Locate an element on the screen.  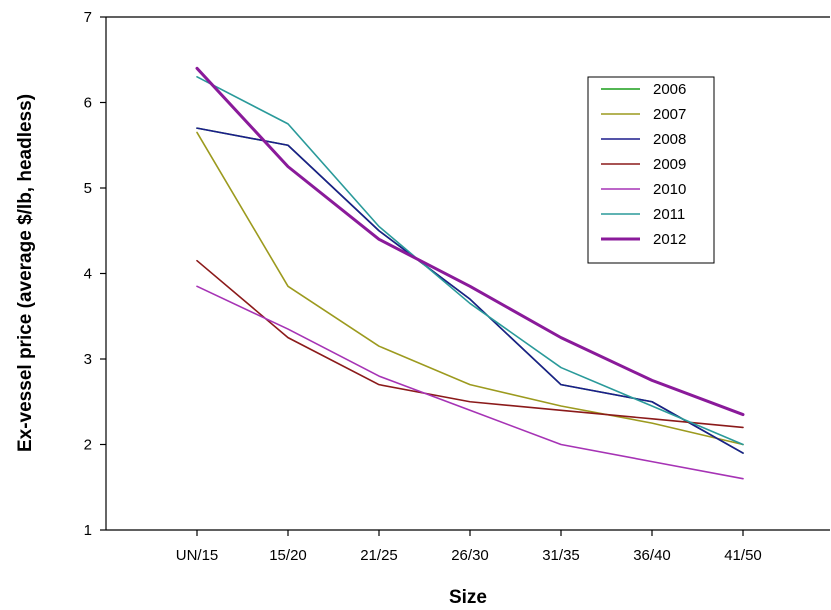
x-tick-label: 26/30 is located at coordinates (470, 555).